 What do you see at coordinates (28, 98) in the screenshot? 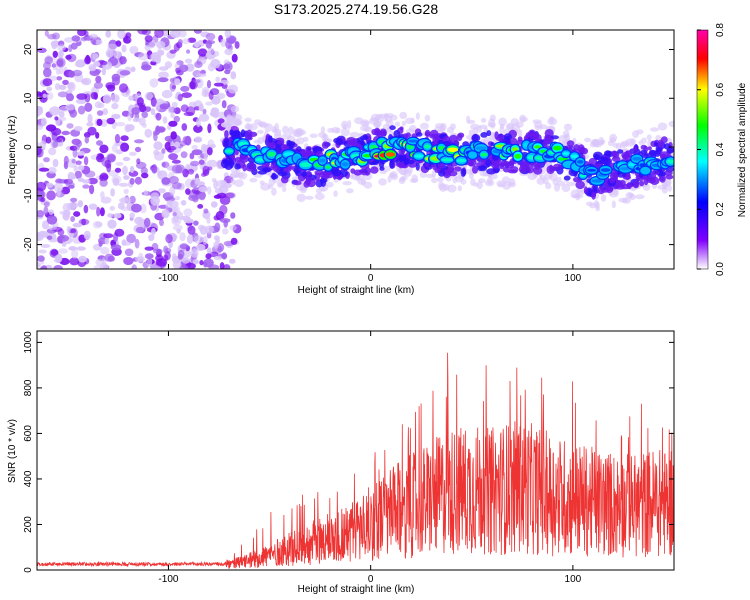
I see `y-tick-label: 10` at bounding box center [28, 98].